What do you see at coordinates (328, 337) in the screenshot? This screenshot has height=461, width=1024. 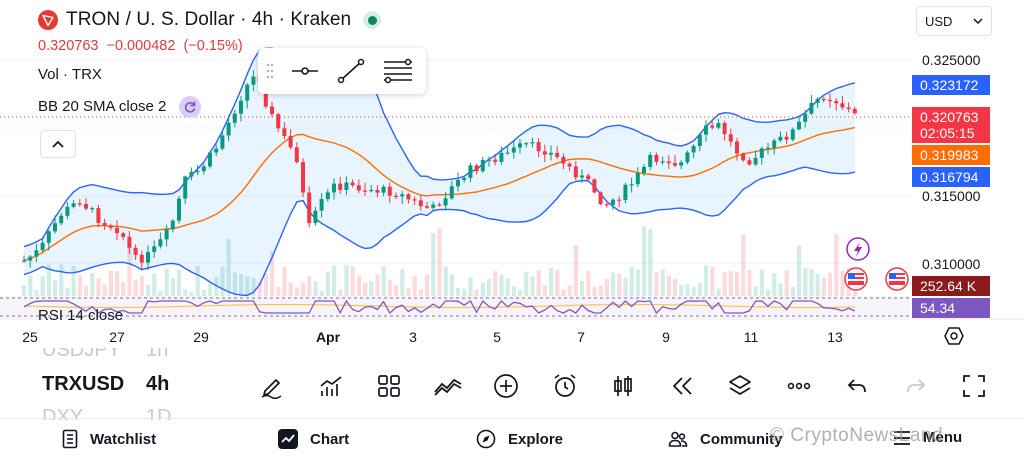 I see `x-axis-tick: Apr` at bounding box center [328, 337].